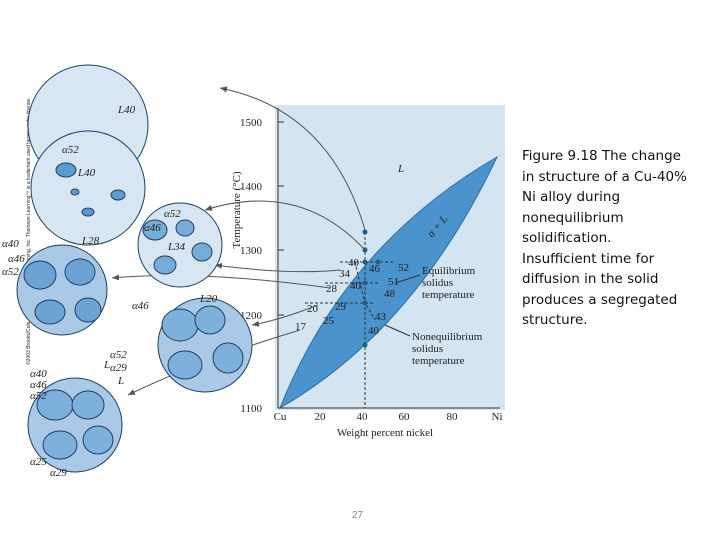 This screenshot has width=720, height=540. I want to click on x-tick-label: 60, so click(405, 417).